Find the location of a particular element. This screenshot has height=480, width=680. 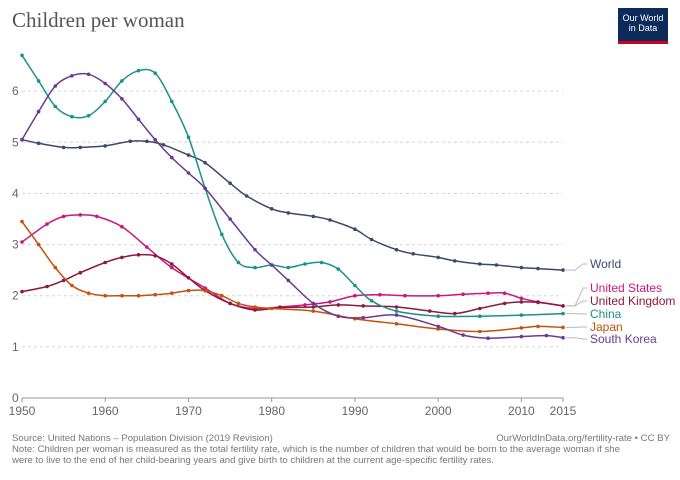

logo-line-1: Our World is located at coordinates (643, 18).